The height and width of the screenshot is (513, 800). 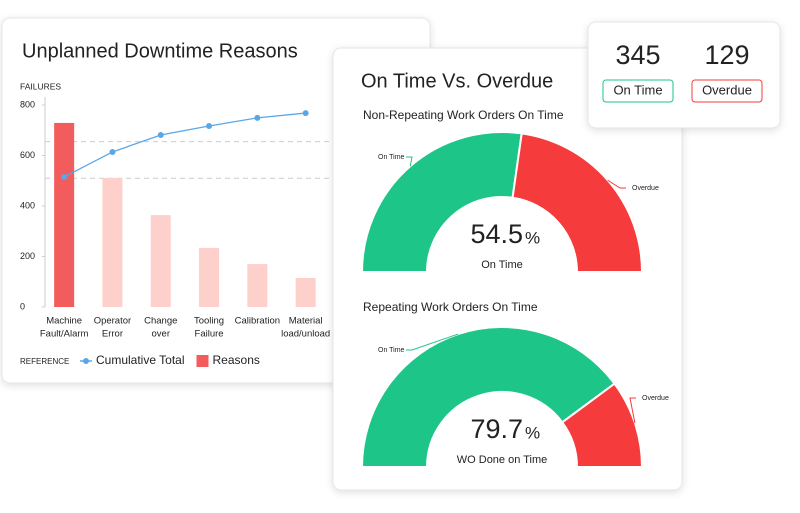 What do you see at coordinates (27, 104) in the screenshot?
I see `y-tick-label: 800` at bounding box center [27, 104].